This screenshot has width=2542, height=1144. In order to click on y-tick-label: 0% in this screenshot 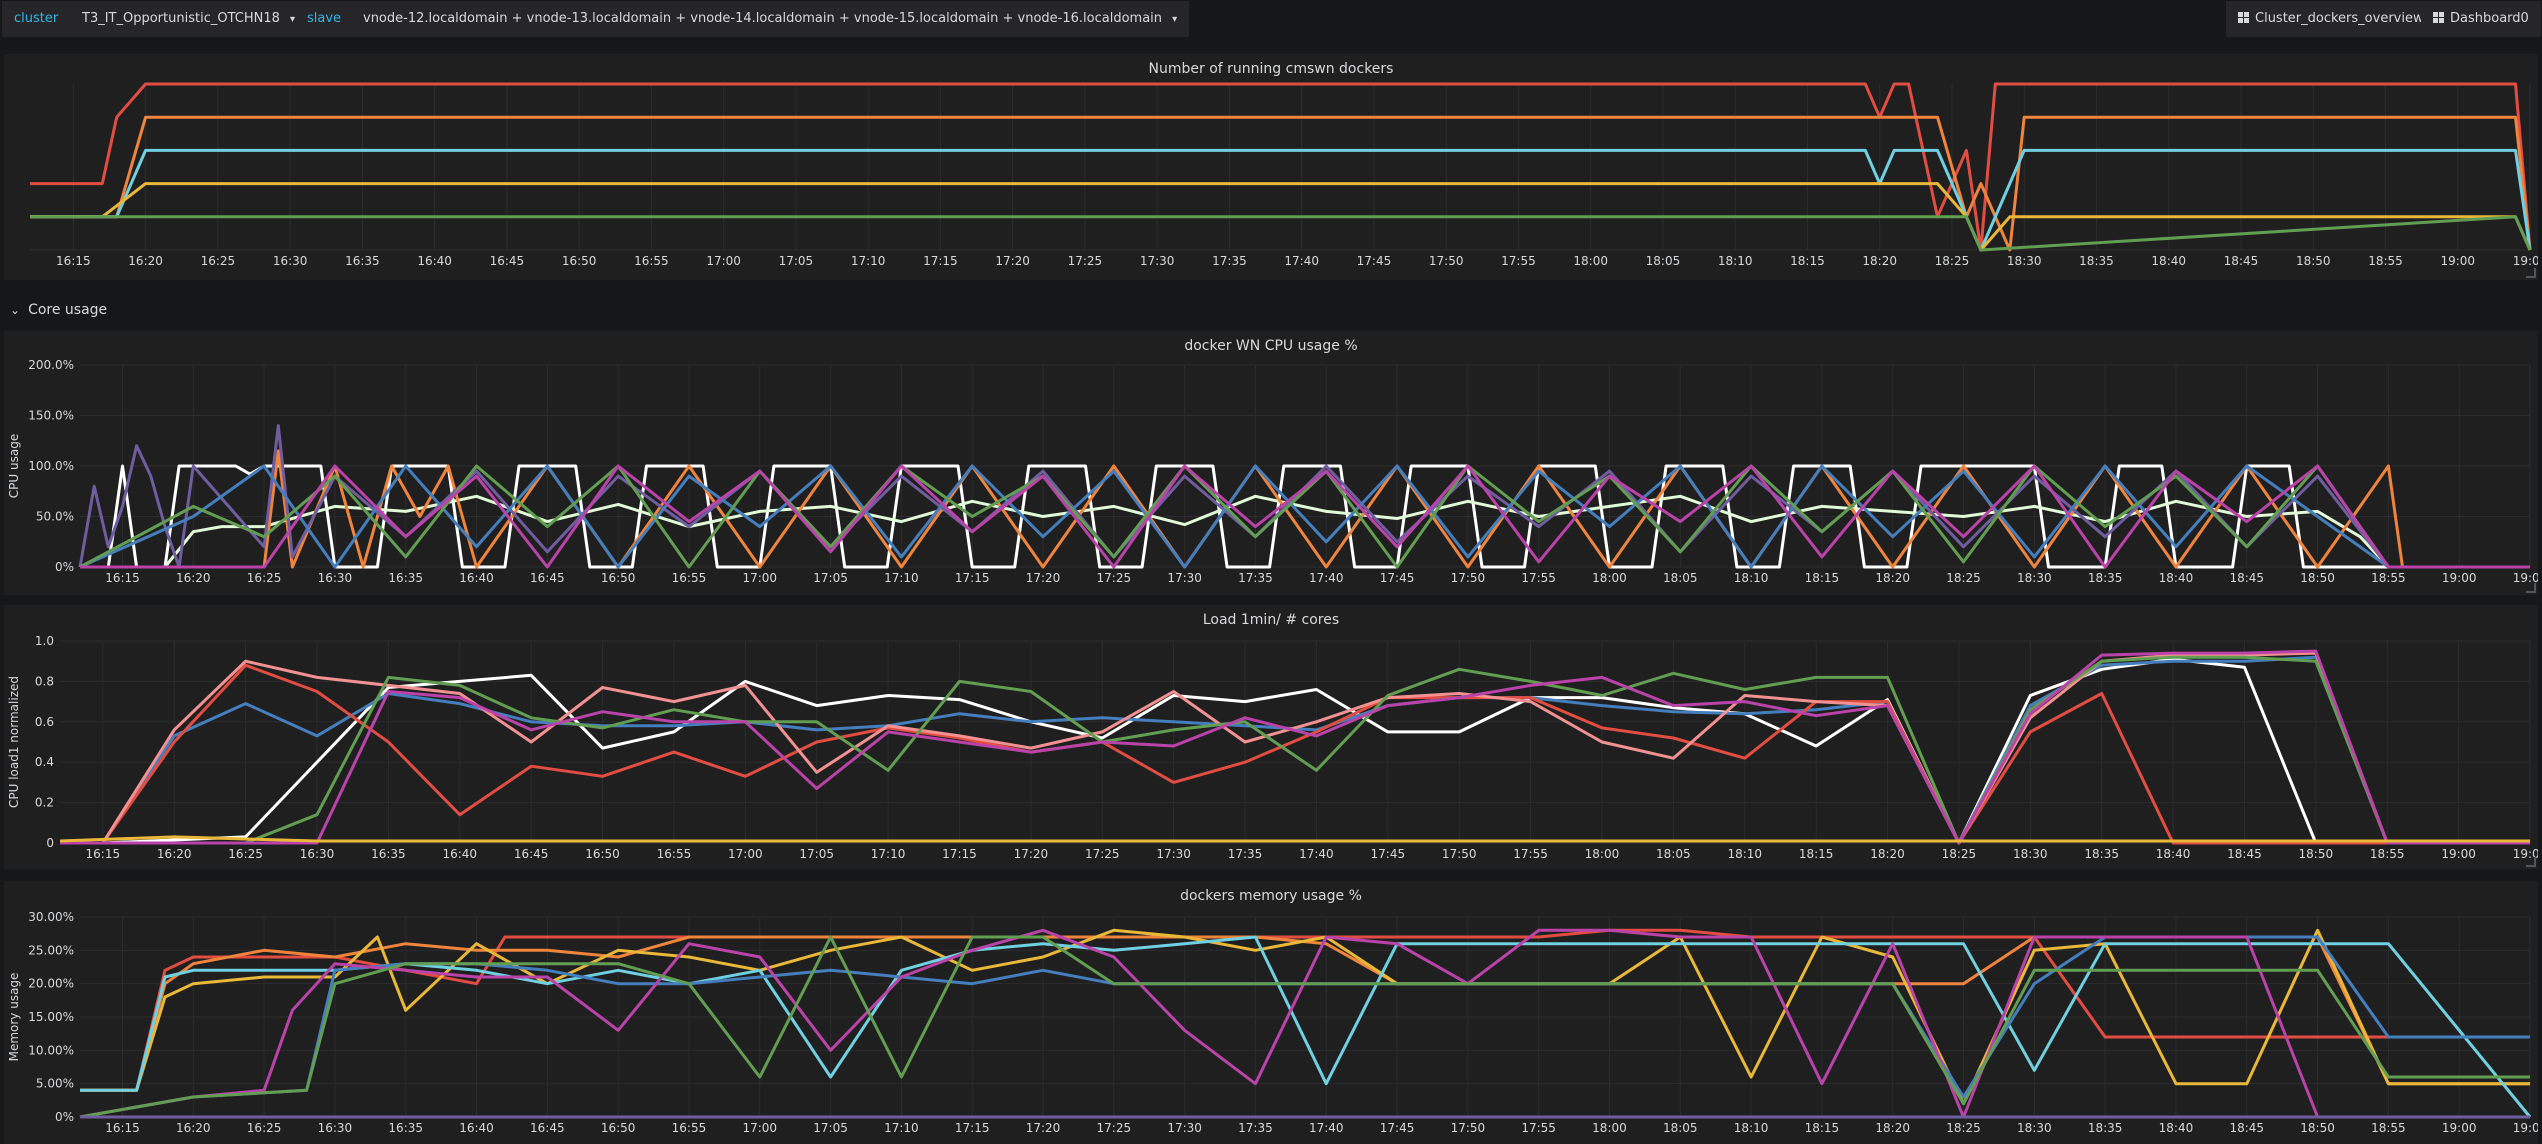, I will do `click(64, 1117)`.